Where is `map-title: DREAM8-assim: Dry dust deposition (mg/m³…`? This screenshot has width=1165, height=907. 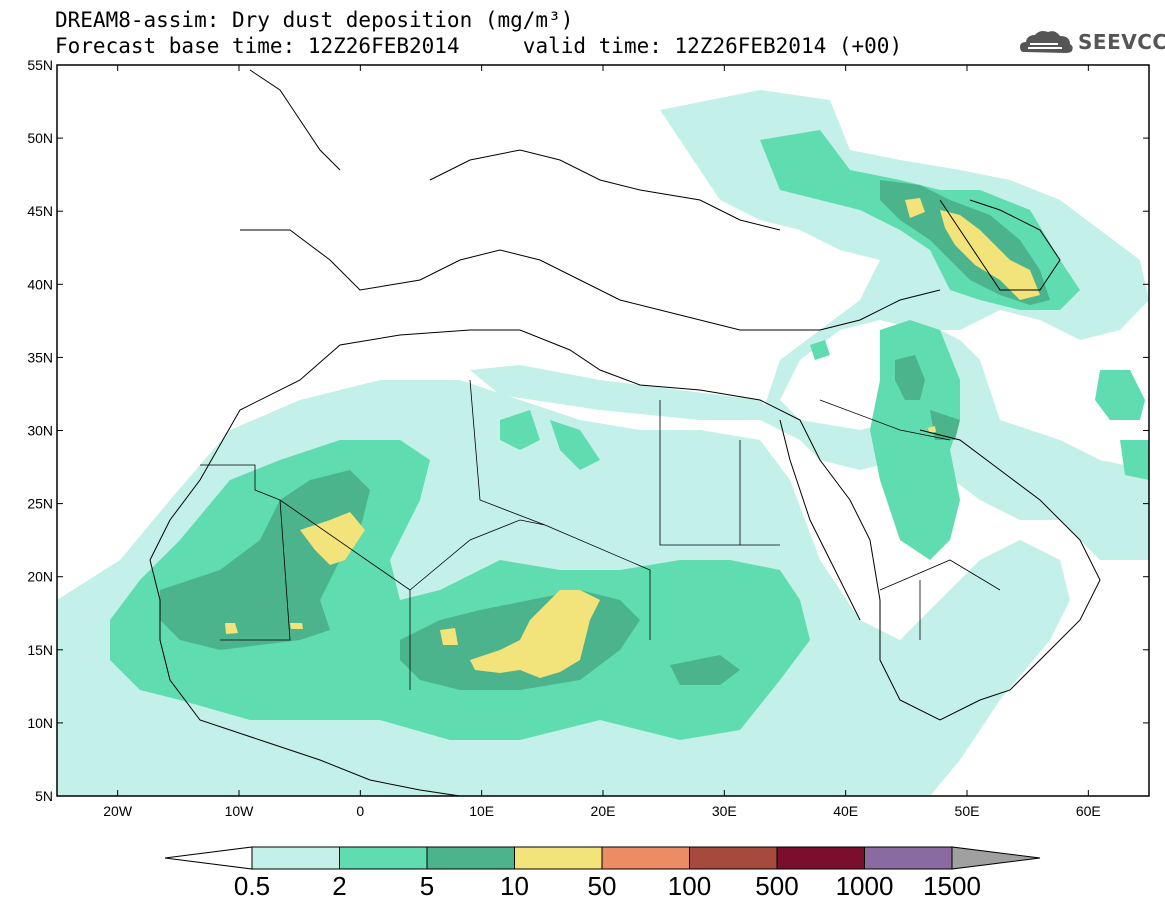
map-title: DREAM8-assim: Dry dust deposition (mg/m³… is located at coordinates (314, 20).